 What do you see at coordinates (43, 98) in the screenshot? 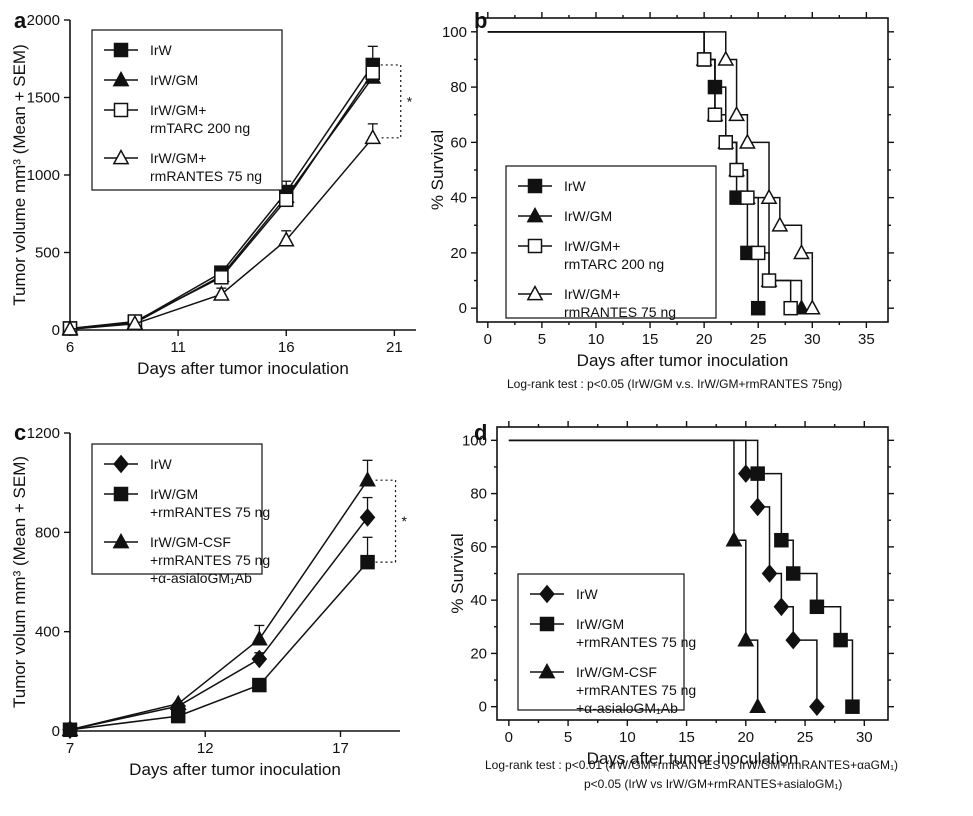
I see `y-tick-label: 1500` at bounding box center [43, 98].